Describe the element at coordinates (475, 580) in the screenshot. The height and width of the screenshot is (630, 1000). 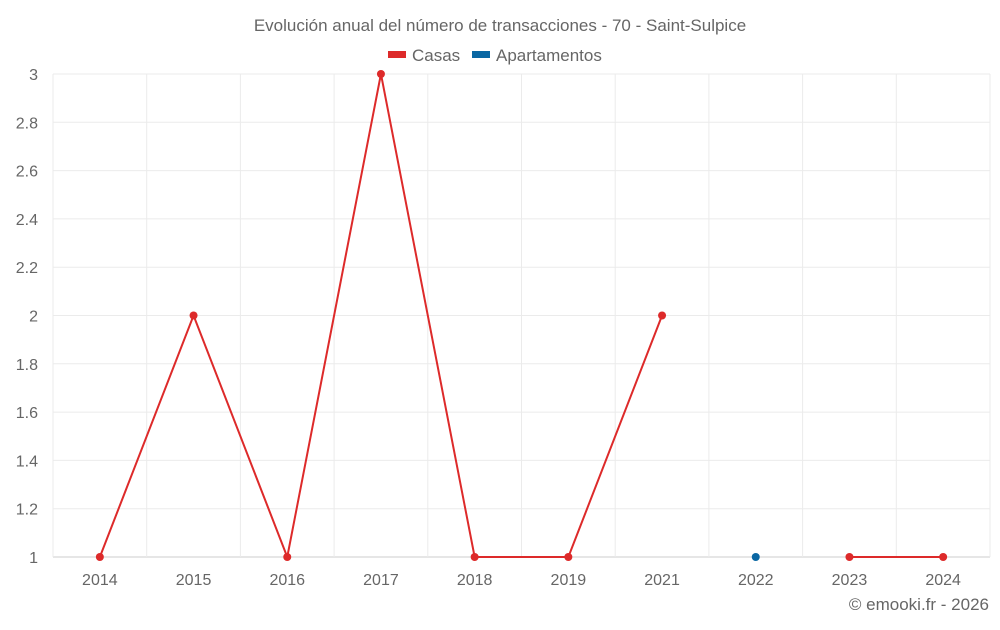
I see `x-tick-label: 2018` at that location.